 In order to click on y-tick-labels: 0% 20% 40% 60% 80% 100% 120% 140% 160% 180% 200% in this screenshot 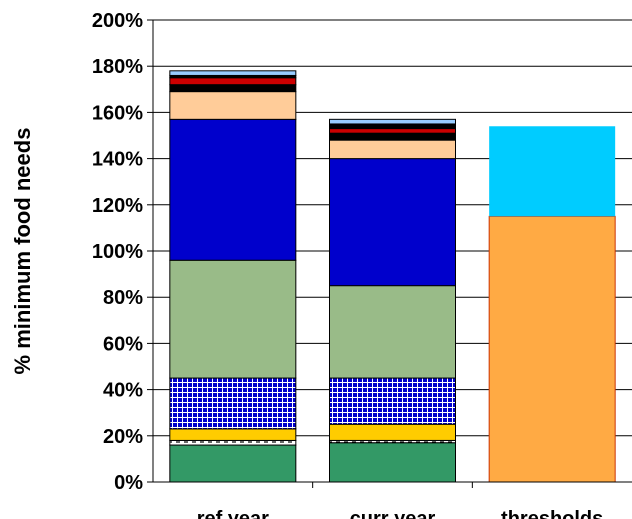, I will do `click(122, 252)`.